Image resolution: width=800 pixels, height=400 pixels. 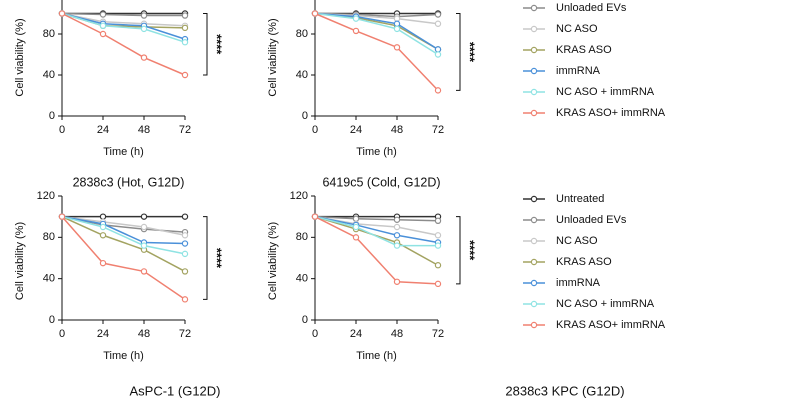 I want to click on legend-label: Untreated, so click(x=580, y=199).